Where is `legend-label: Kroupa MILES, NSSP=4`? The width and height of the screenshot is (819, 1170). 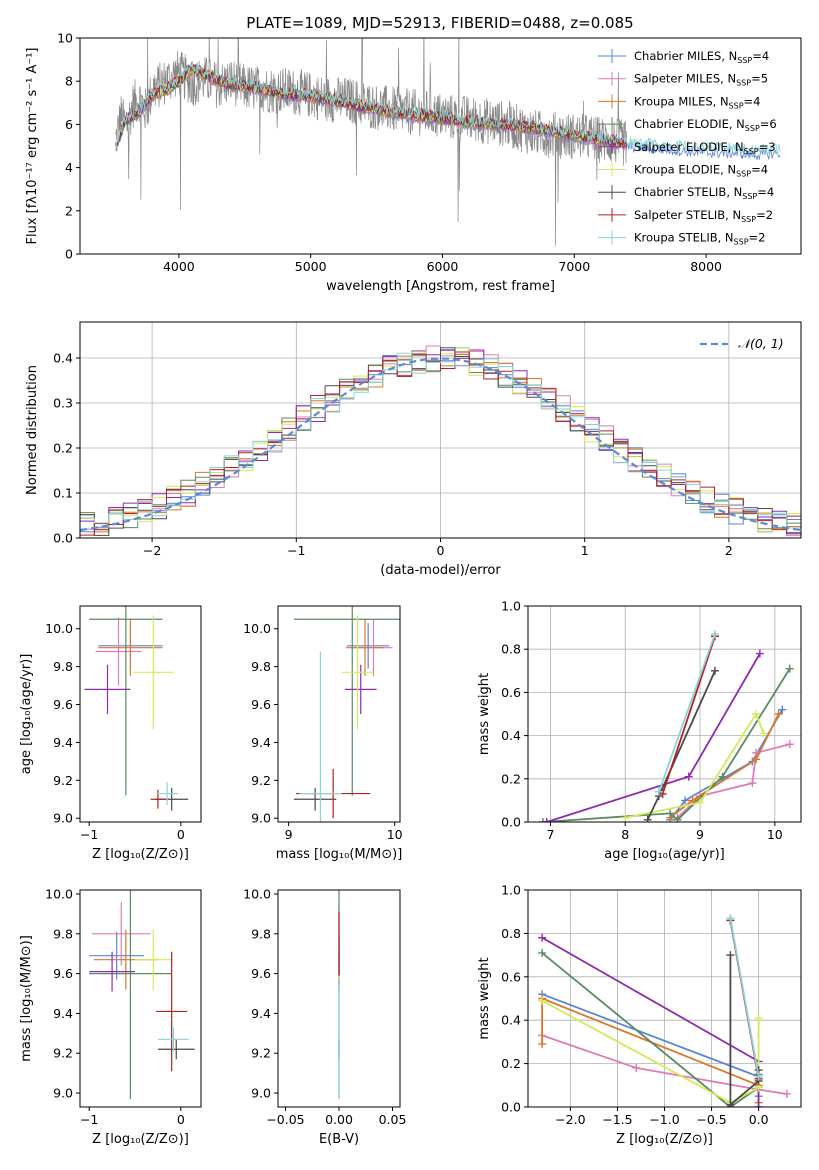
legend-label: Kroupa MILES, NSSP=4 is located at coordinates (697, 102).